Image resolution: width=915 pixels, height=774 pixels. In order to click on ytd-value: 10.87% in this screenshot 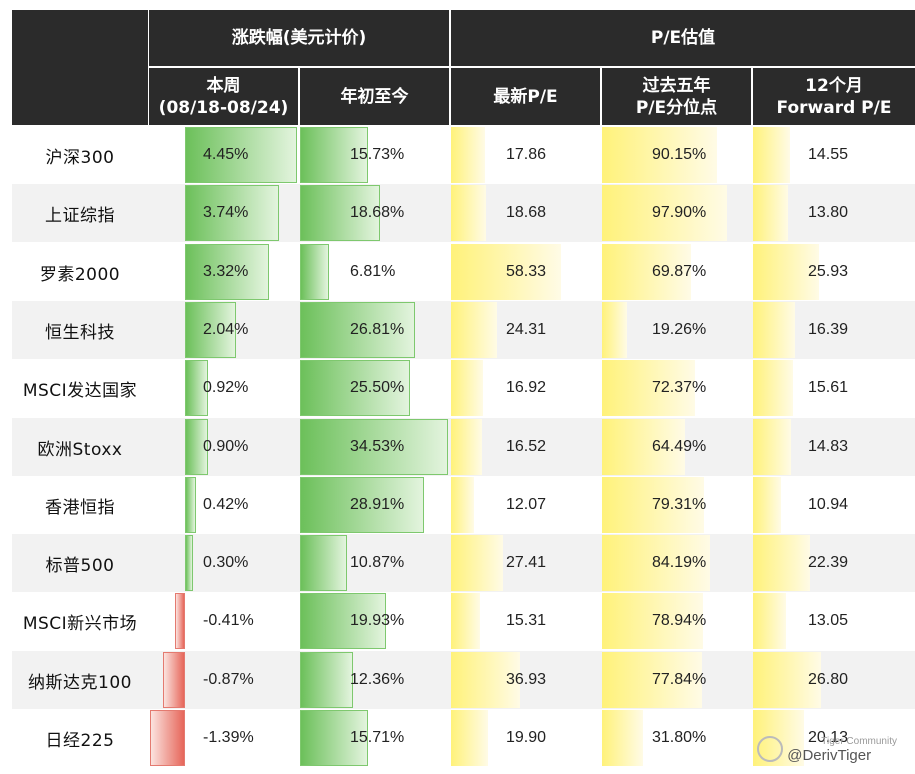, I will do `click(377, 562)`.